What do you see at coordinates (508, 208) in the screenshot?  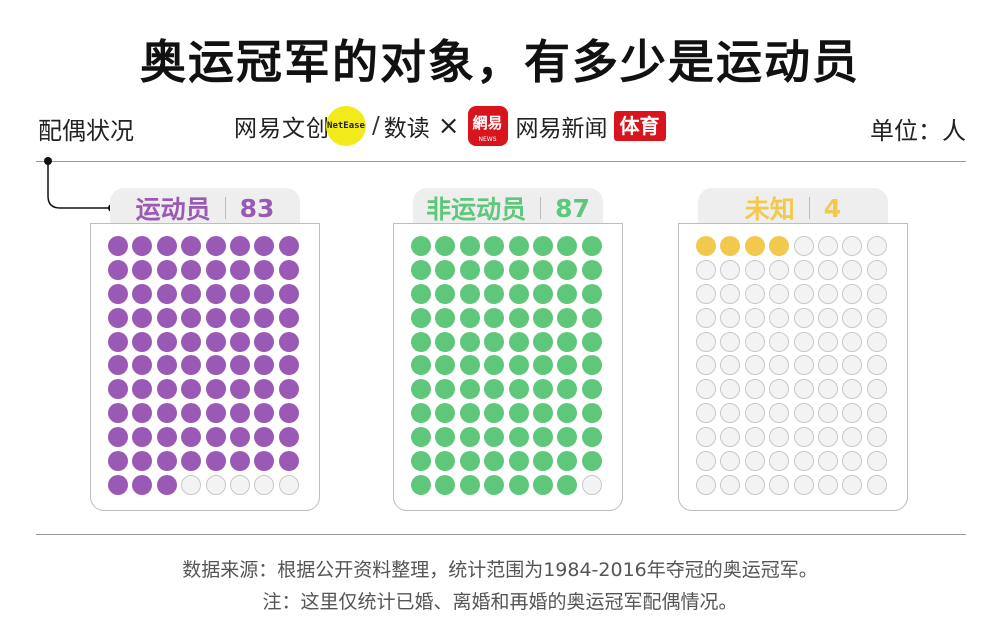 I see `non-athlete-tab: 非运动员 87` at bounding box center [508, 208].